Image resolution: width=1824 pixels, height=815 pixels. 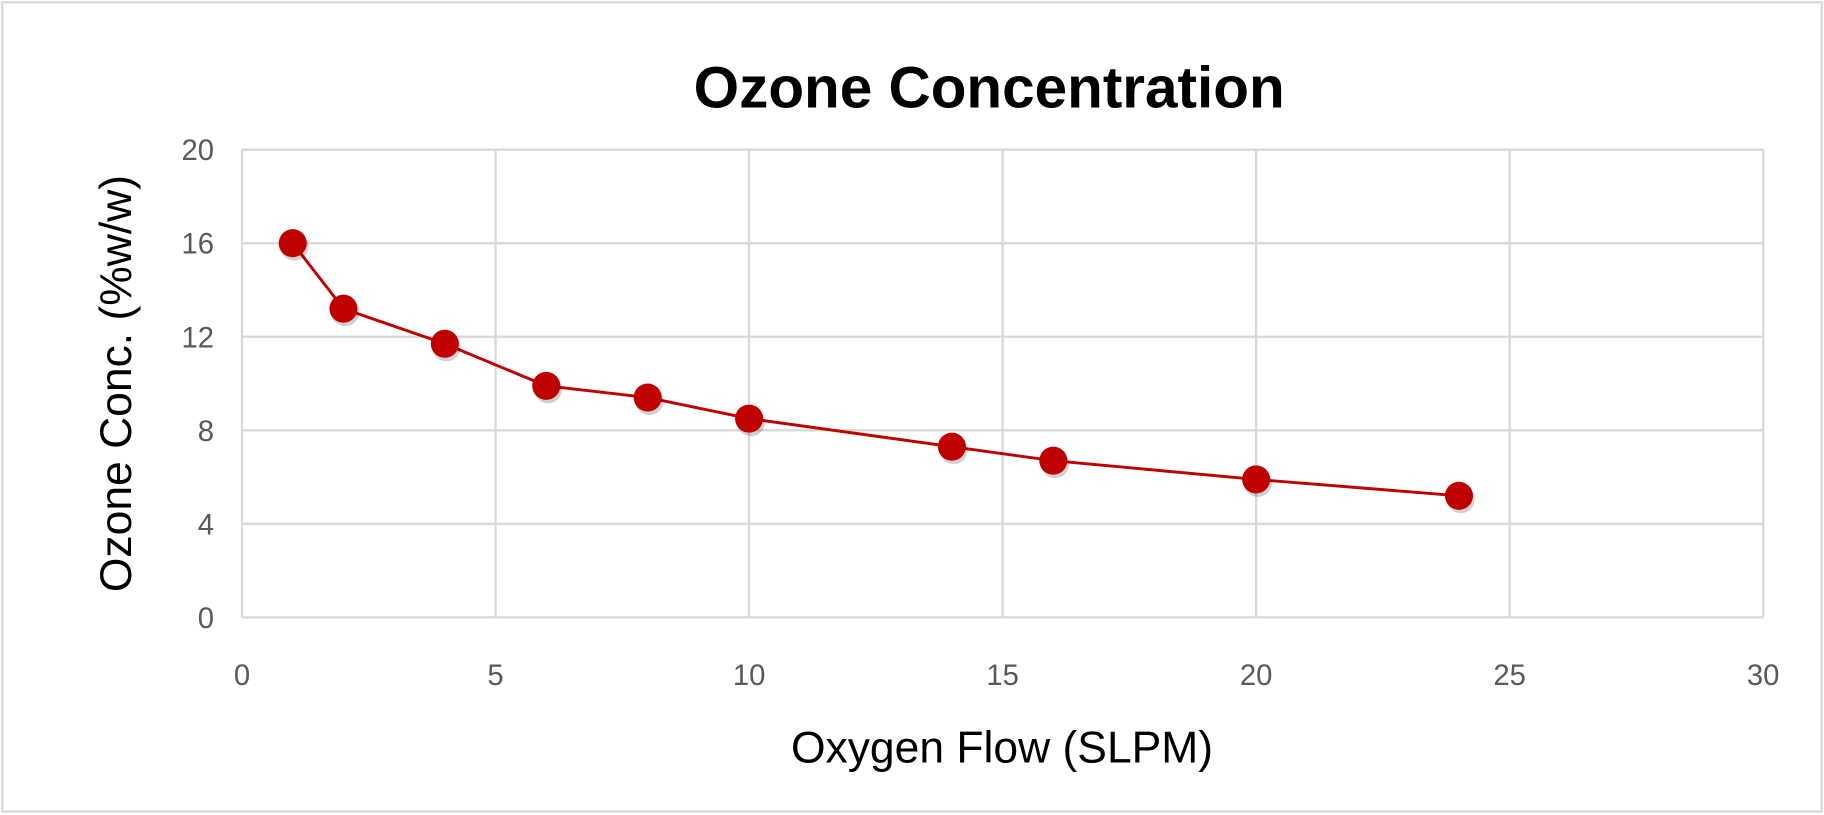 I want to click on y-tick-label: 12, so click(x=197, y=338).